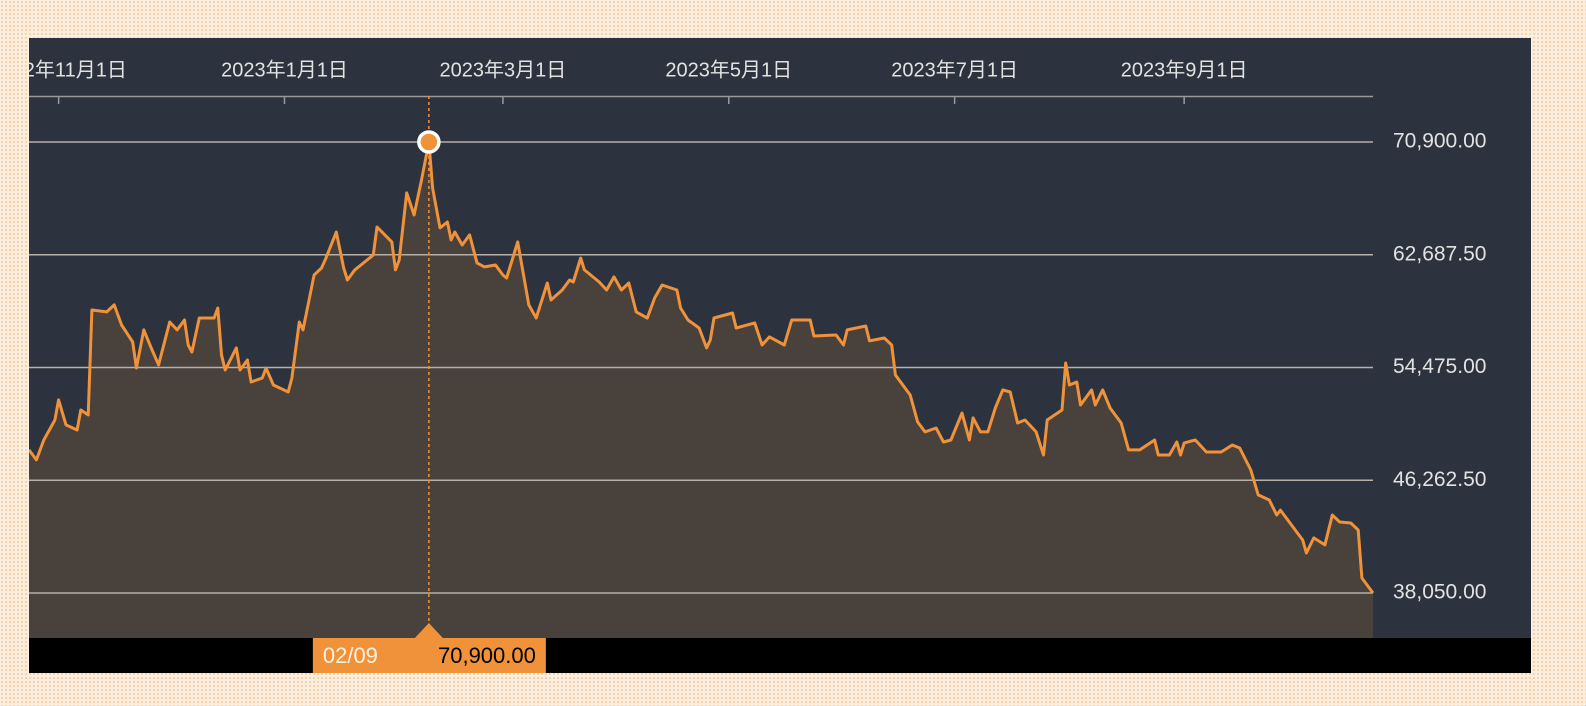 This screenshot has width=1586, height=706. Describe the element at coordinates (284, 69) in the screenshot. I see `x-tick-label: 2023年1月1日` at that location.